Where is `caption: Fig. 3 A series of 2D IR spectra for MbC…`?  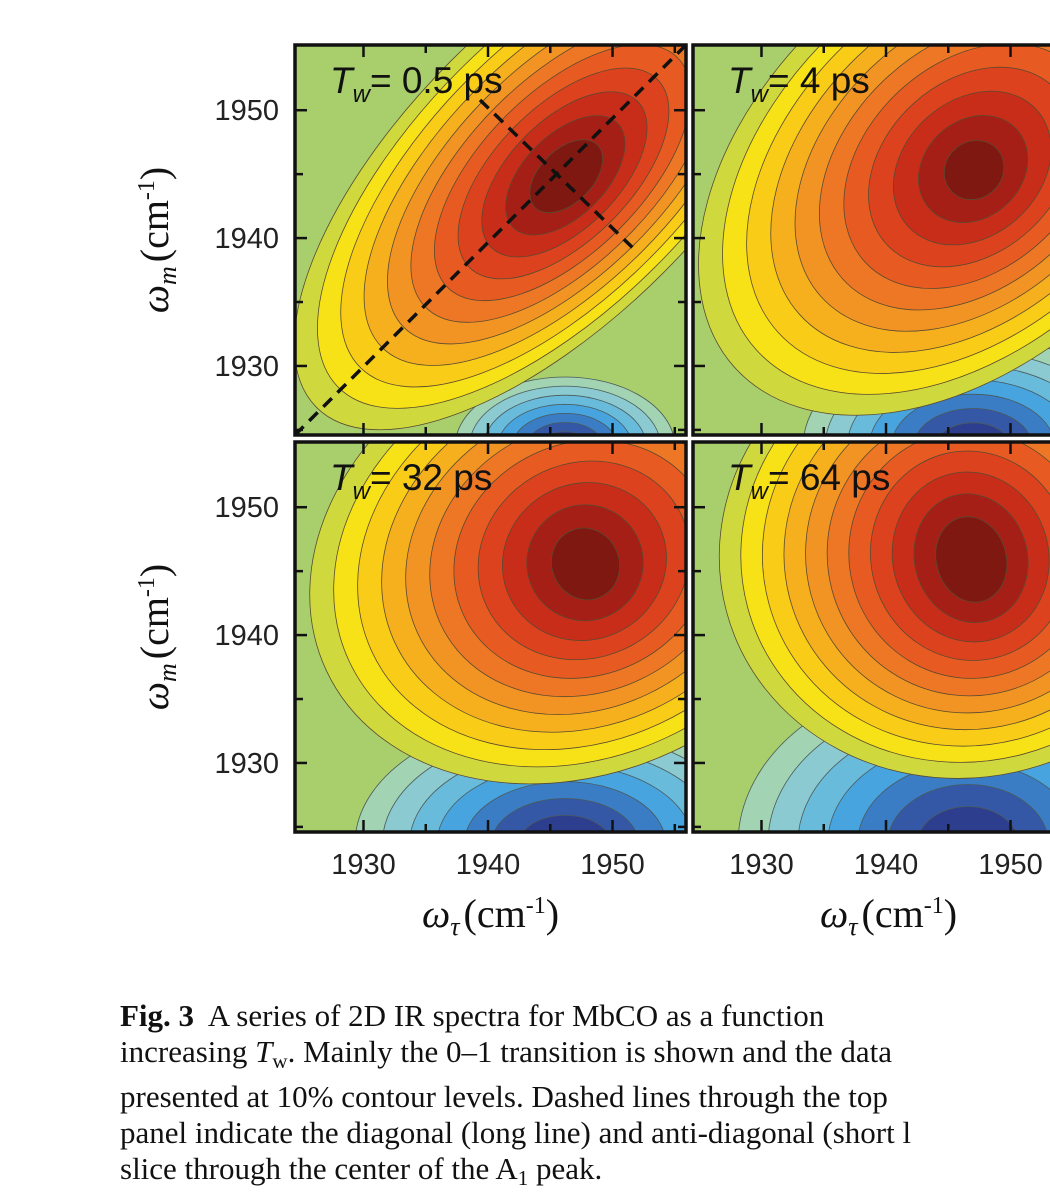
caption: Fig. 3 A series of 2D IR spectra for MbC… is located at coordinates (585, 1097).